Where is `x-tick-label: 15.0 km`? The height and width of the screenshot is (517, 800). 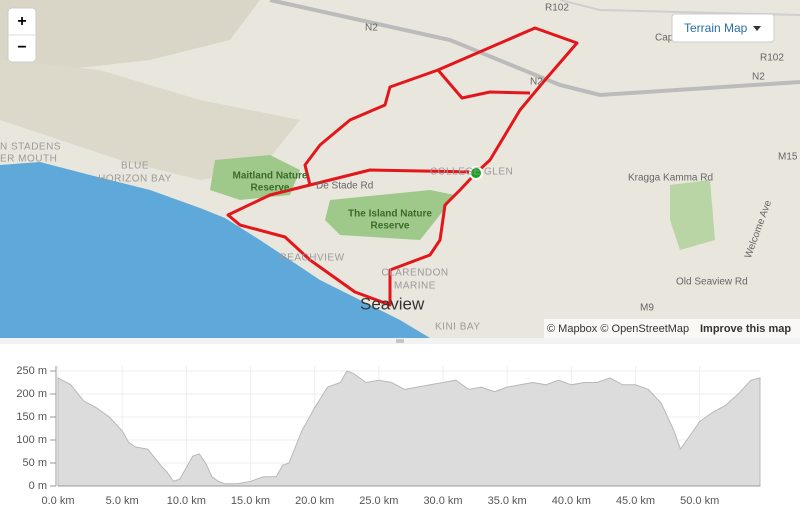
x-tick-label: 15.0 km is located at coordinates (250, 501).